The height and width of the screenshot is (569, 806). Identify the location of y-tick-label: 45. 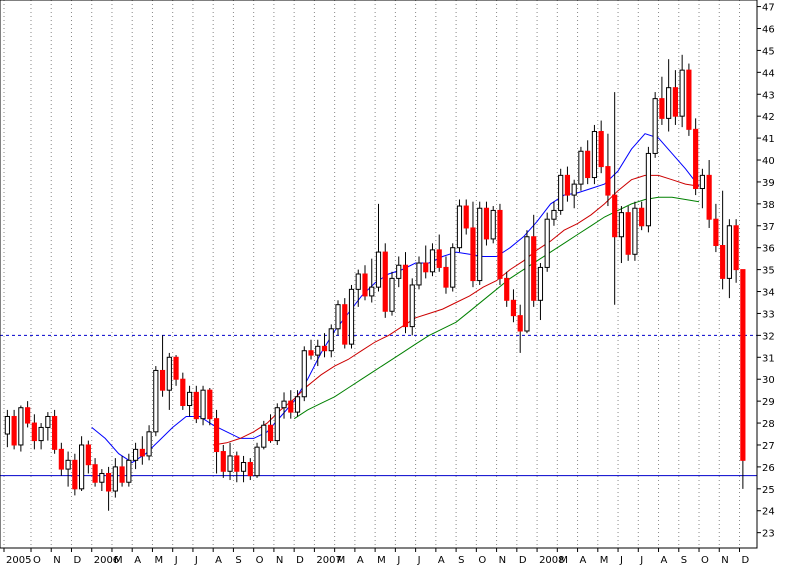
(768, 51).